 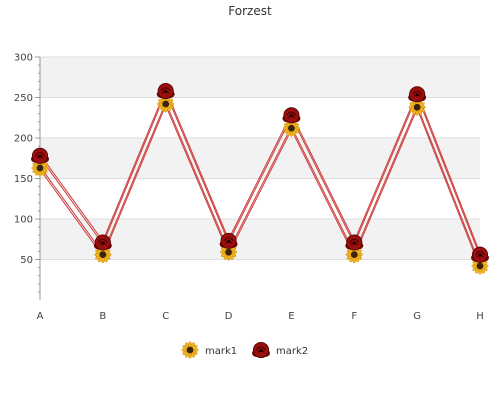 I want to click on y-tick-label: 200, so click(x=23, y=139).